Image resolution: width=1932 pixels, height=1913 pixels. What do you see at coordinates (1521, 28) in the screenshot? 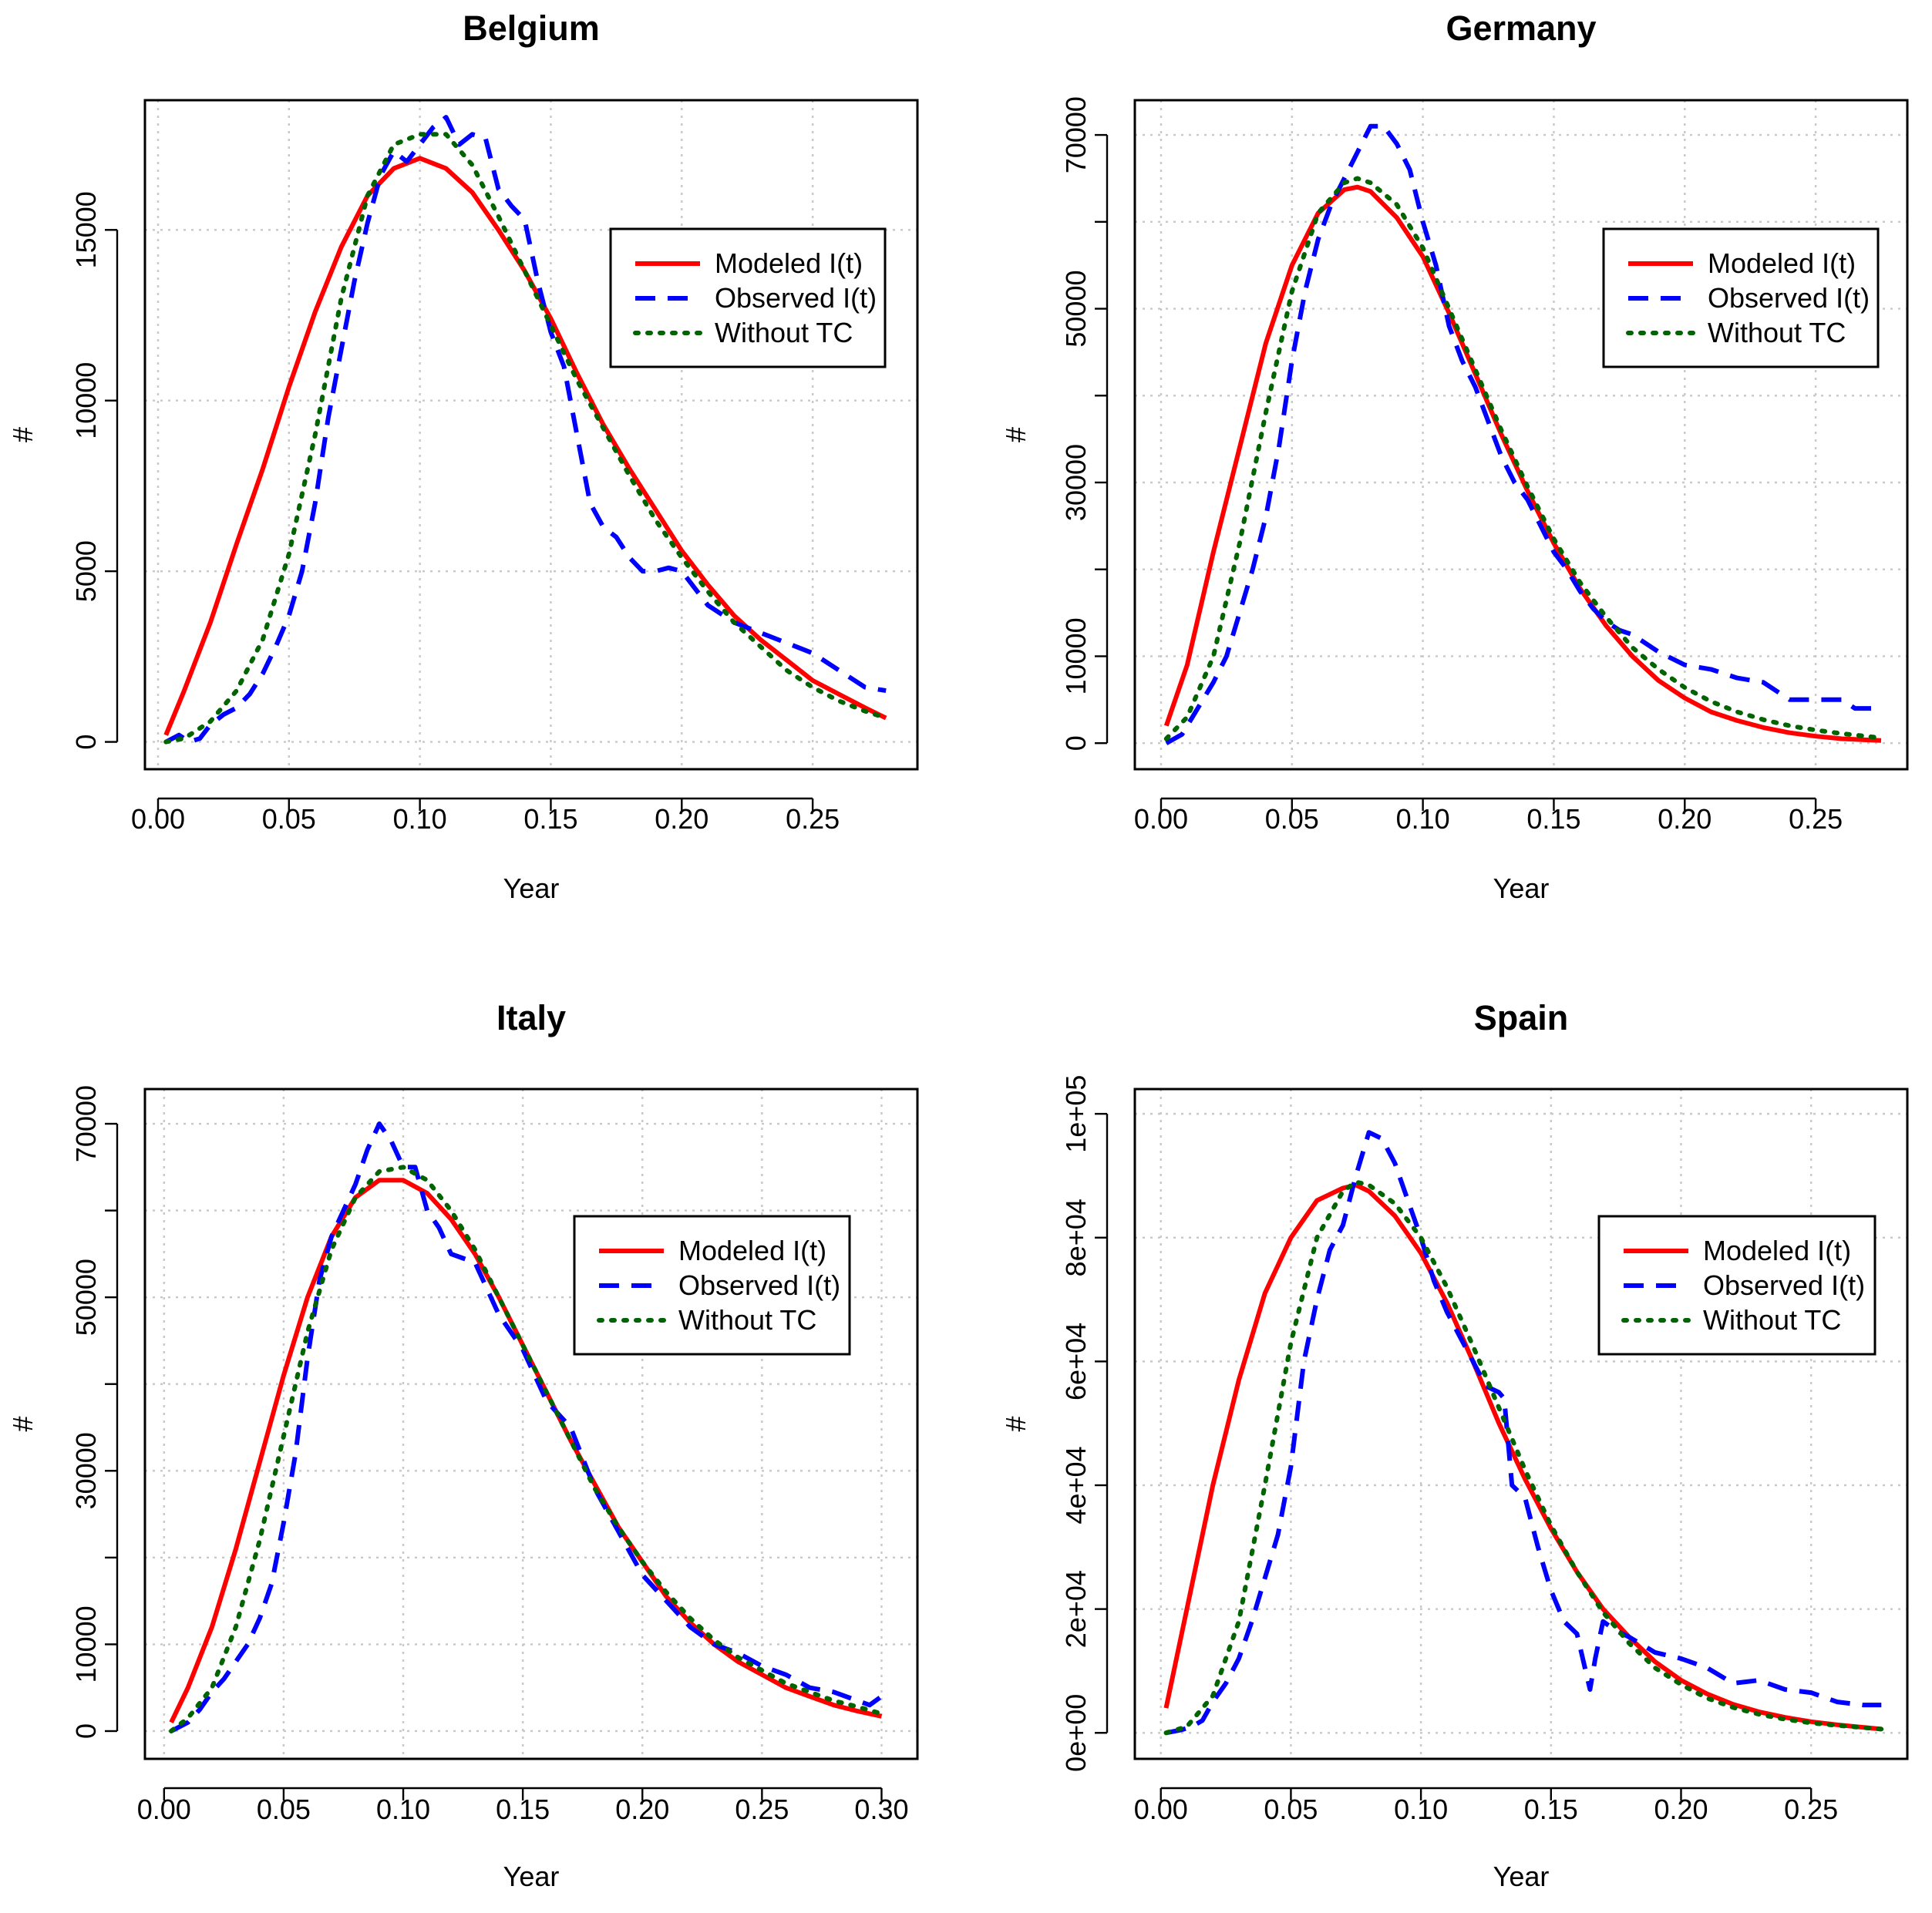
I see `chart-title: Germany` at bounding box center [1521, 28].